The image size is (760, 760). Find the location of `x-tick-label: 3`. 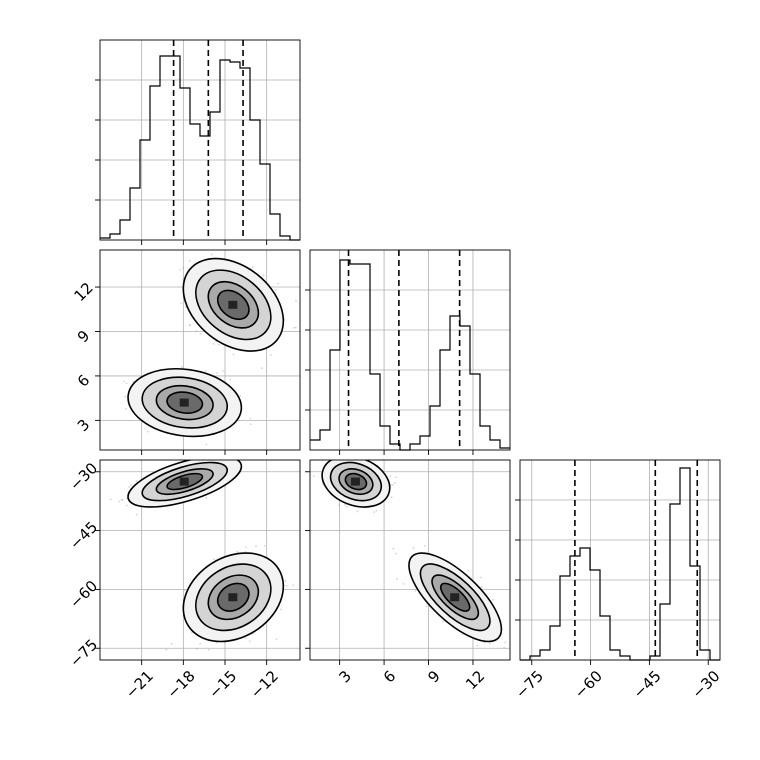

x-tick-label: 3 is located at coordinates (344, 676).